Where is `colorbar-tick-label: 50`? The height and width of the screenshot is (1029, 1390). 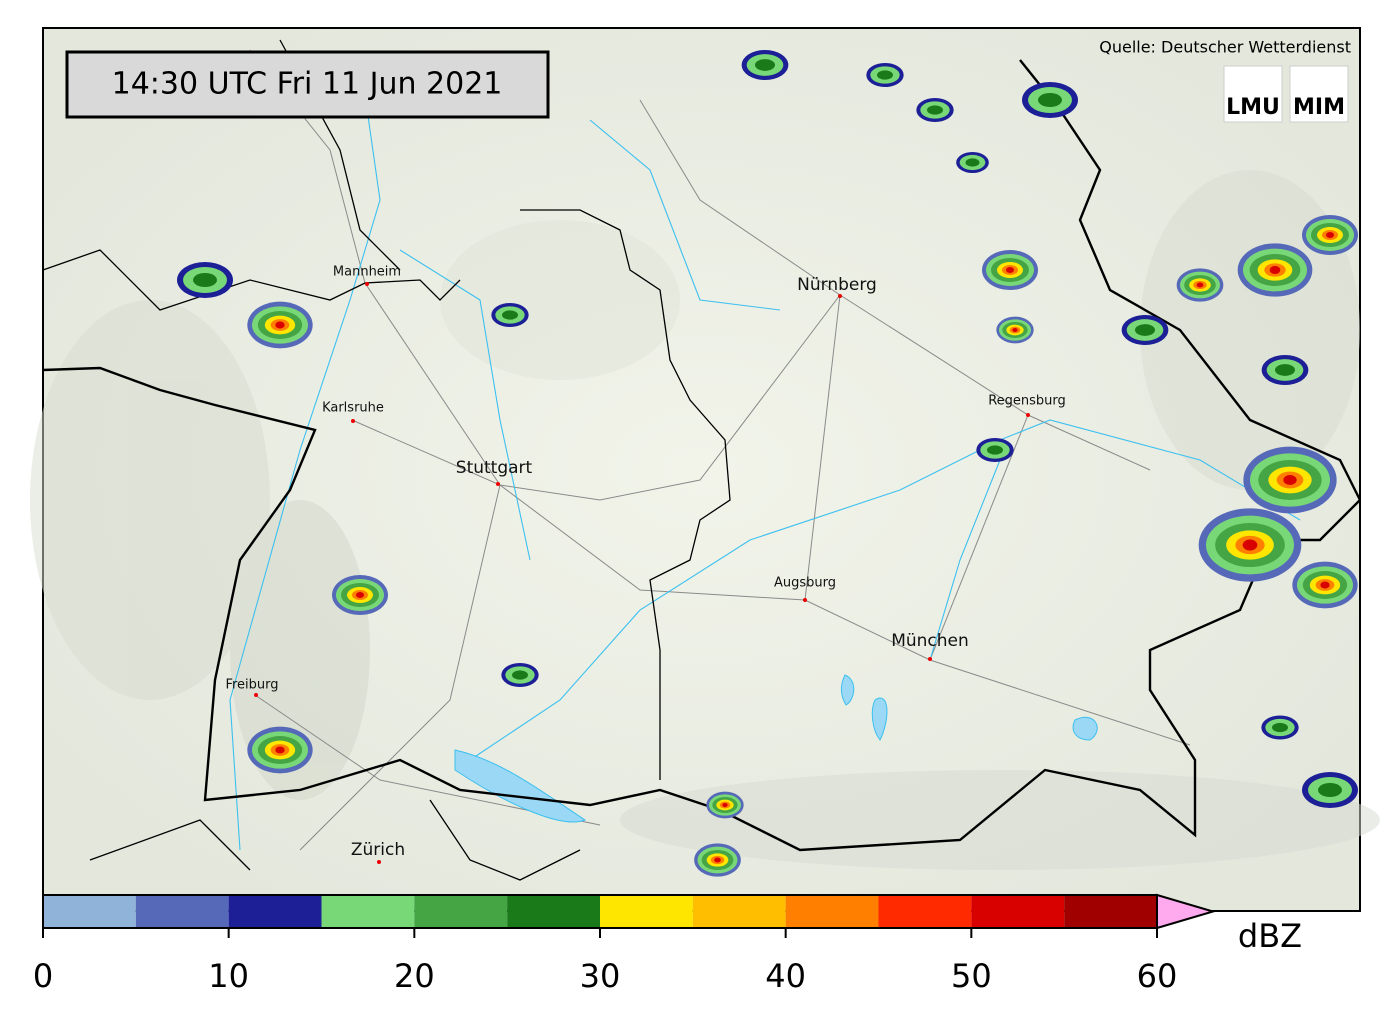 colorbar-tick-label: 50 is located at coordinates (971, 976).